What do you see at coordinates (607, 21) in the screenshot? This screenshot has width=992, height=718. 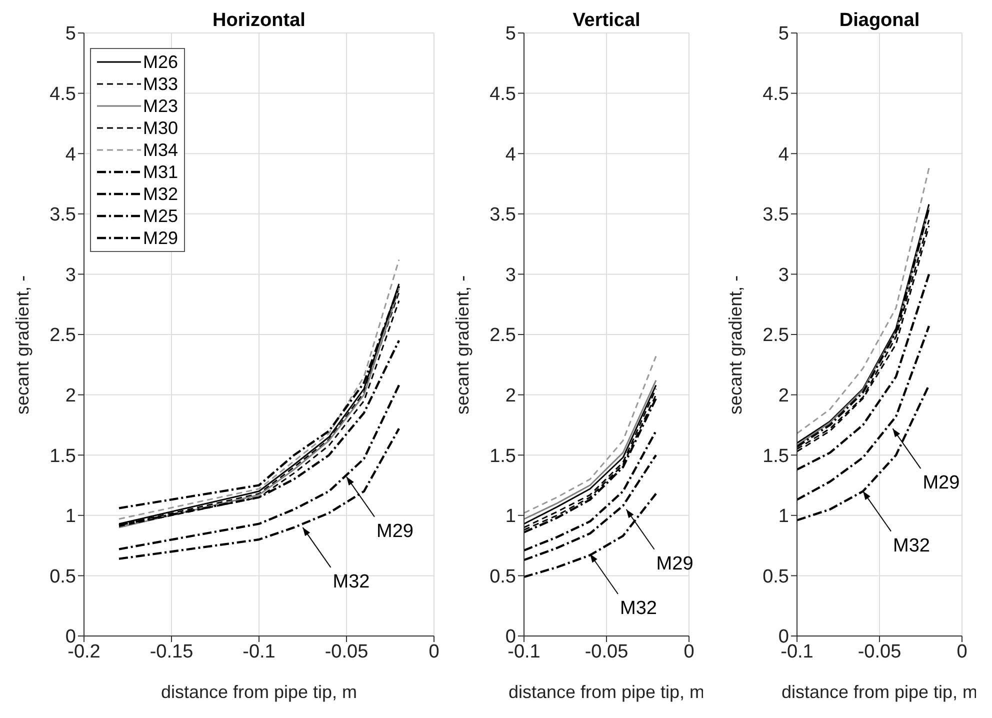 I see `chart-title: Vertical` at bounding box center [607, 21].